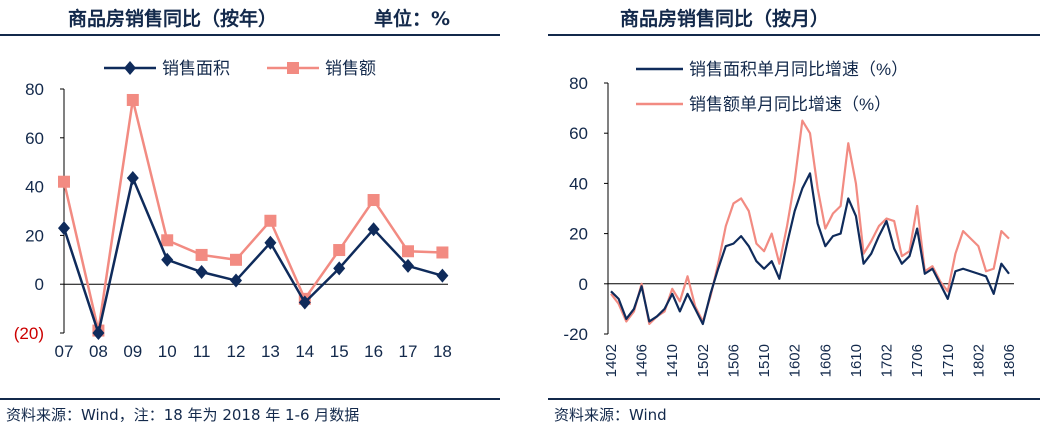  What do you see at coordinates (642, 360) in the screenshot?
I see `x-tick-label: 1406` at bounding box center [642, 360].